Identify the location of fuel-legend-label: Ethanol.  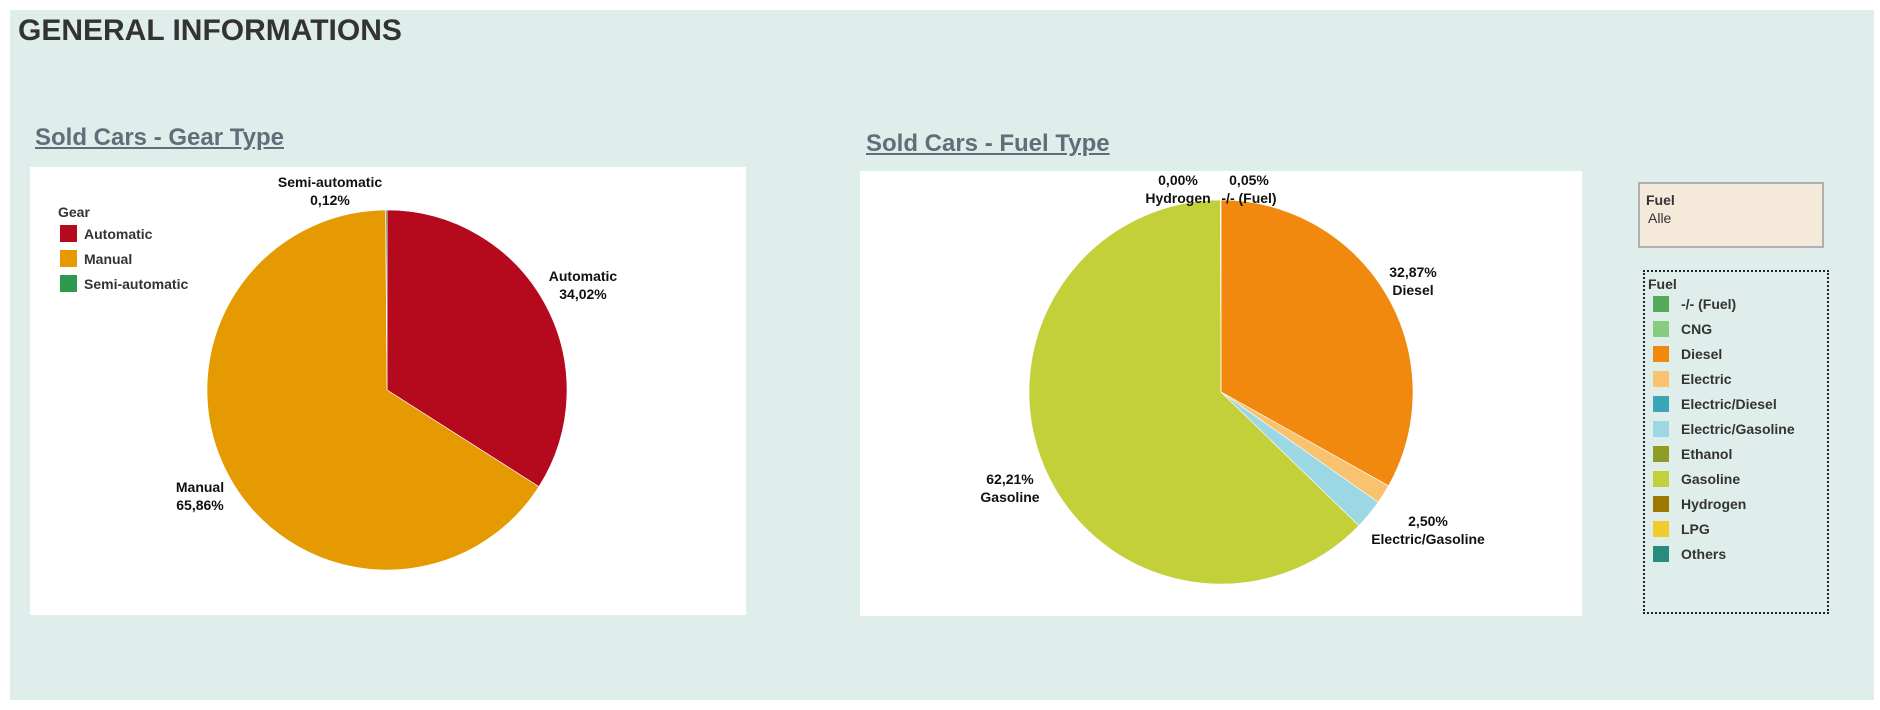
(1707, 454).